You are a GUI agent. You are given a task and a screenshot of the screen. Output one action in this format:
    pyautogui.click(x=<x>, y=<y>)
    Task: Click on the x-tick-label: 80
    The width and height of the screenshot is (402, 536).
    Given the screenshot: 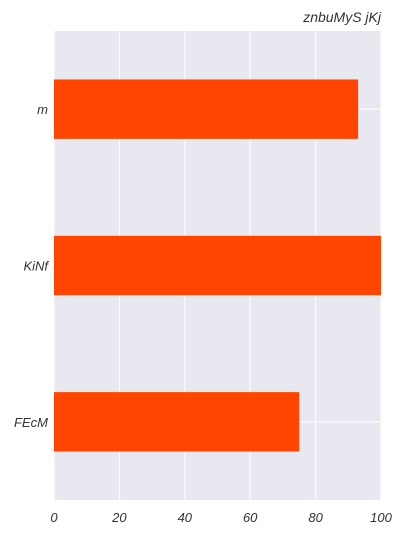 What is the action you would take?
    pyautogui.click(x=315, y=517)
    